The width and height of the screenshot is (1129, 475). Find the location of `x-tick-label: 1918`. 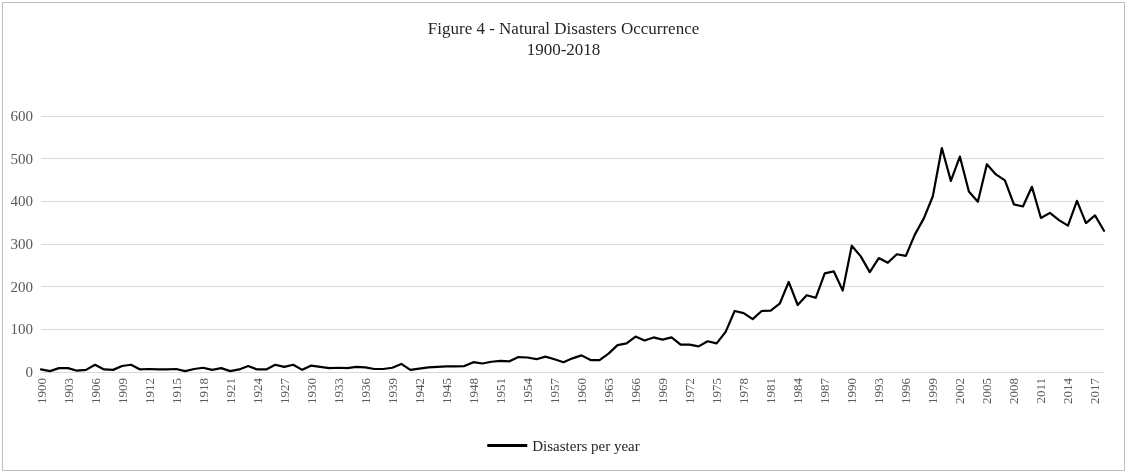

x-tick-label: 1918 is located at coordinates (203, 391).